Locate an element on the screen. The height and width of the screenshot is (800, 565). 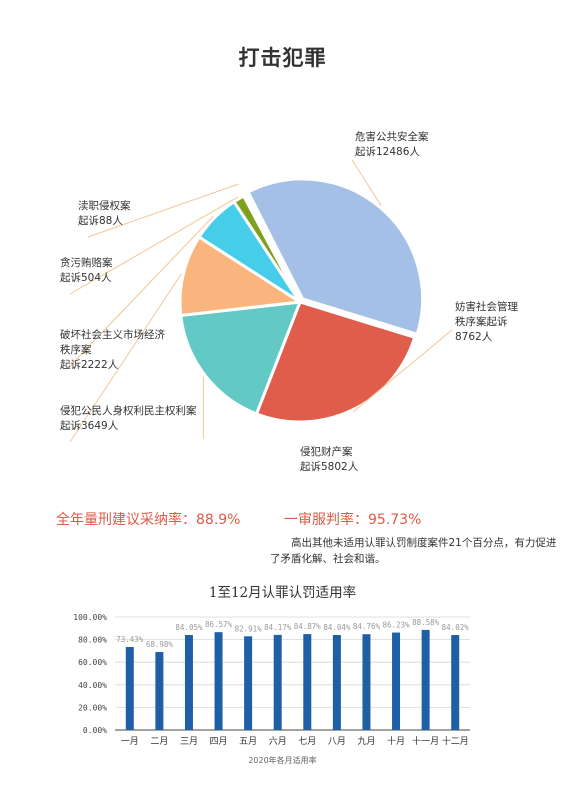
bar-value-label: 82.91% is located at coordinates (249, 628).